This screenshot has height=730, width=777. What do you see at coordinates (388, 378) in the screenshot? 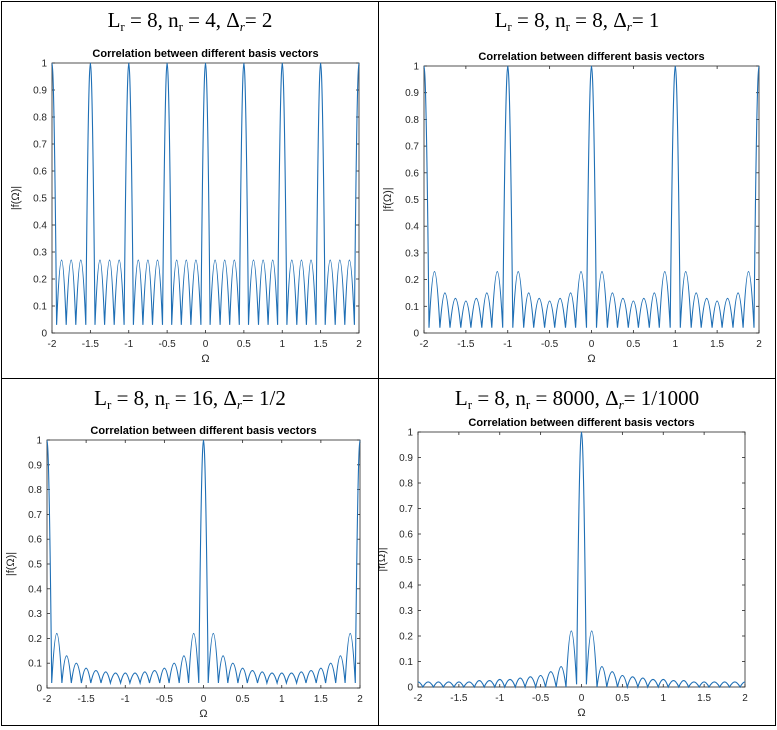
I see `grid-divider-horizontal` at bounding box center [388, 378].